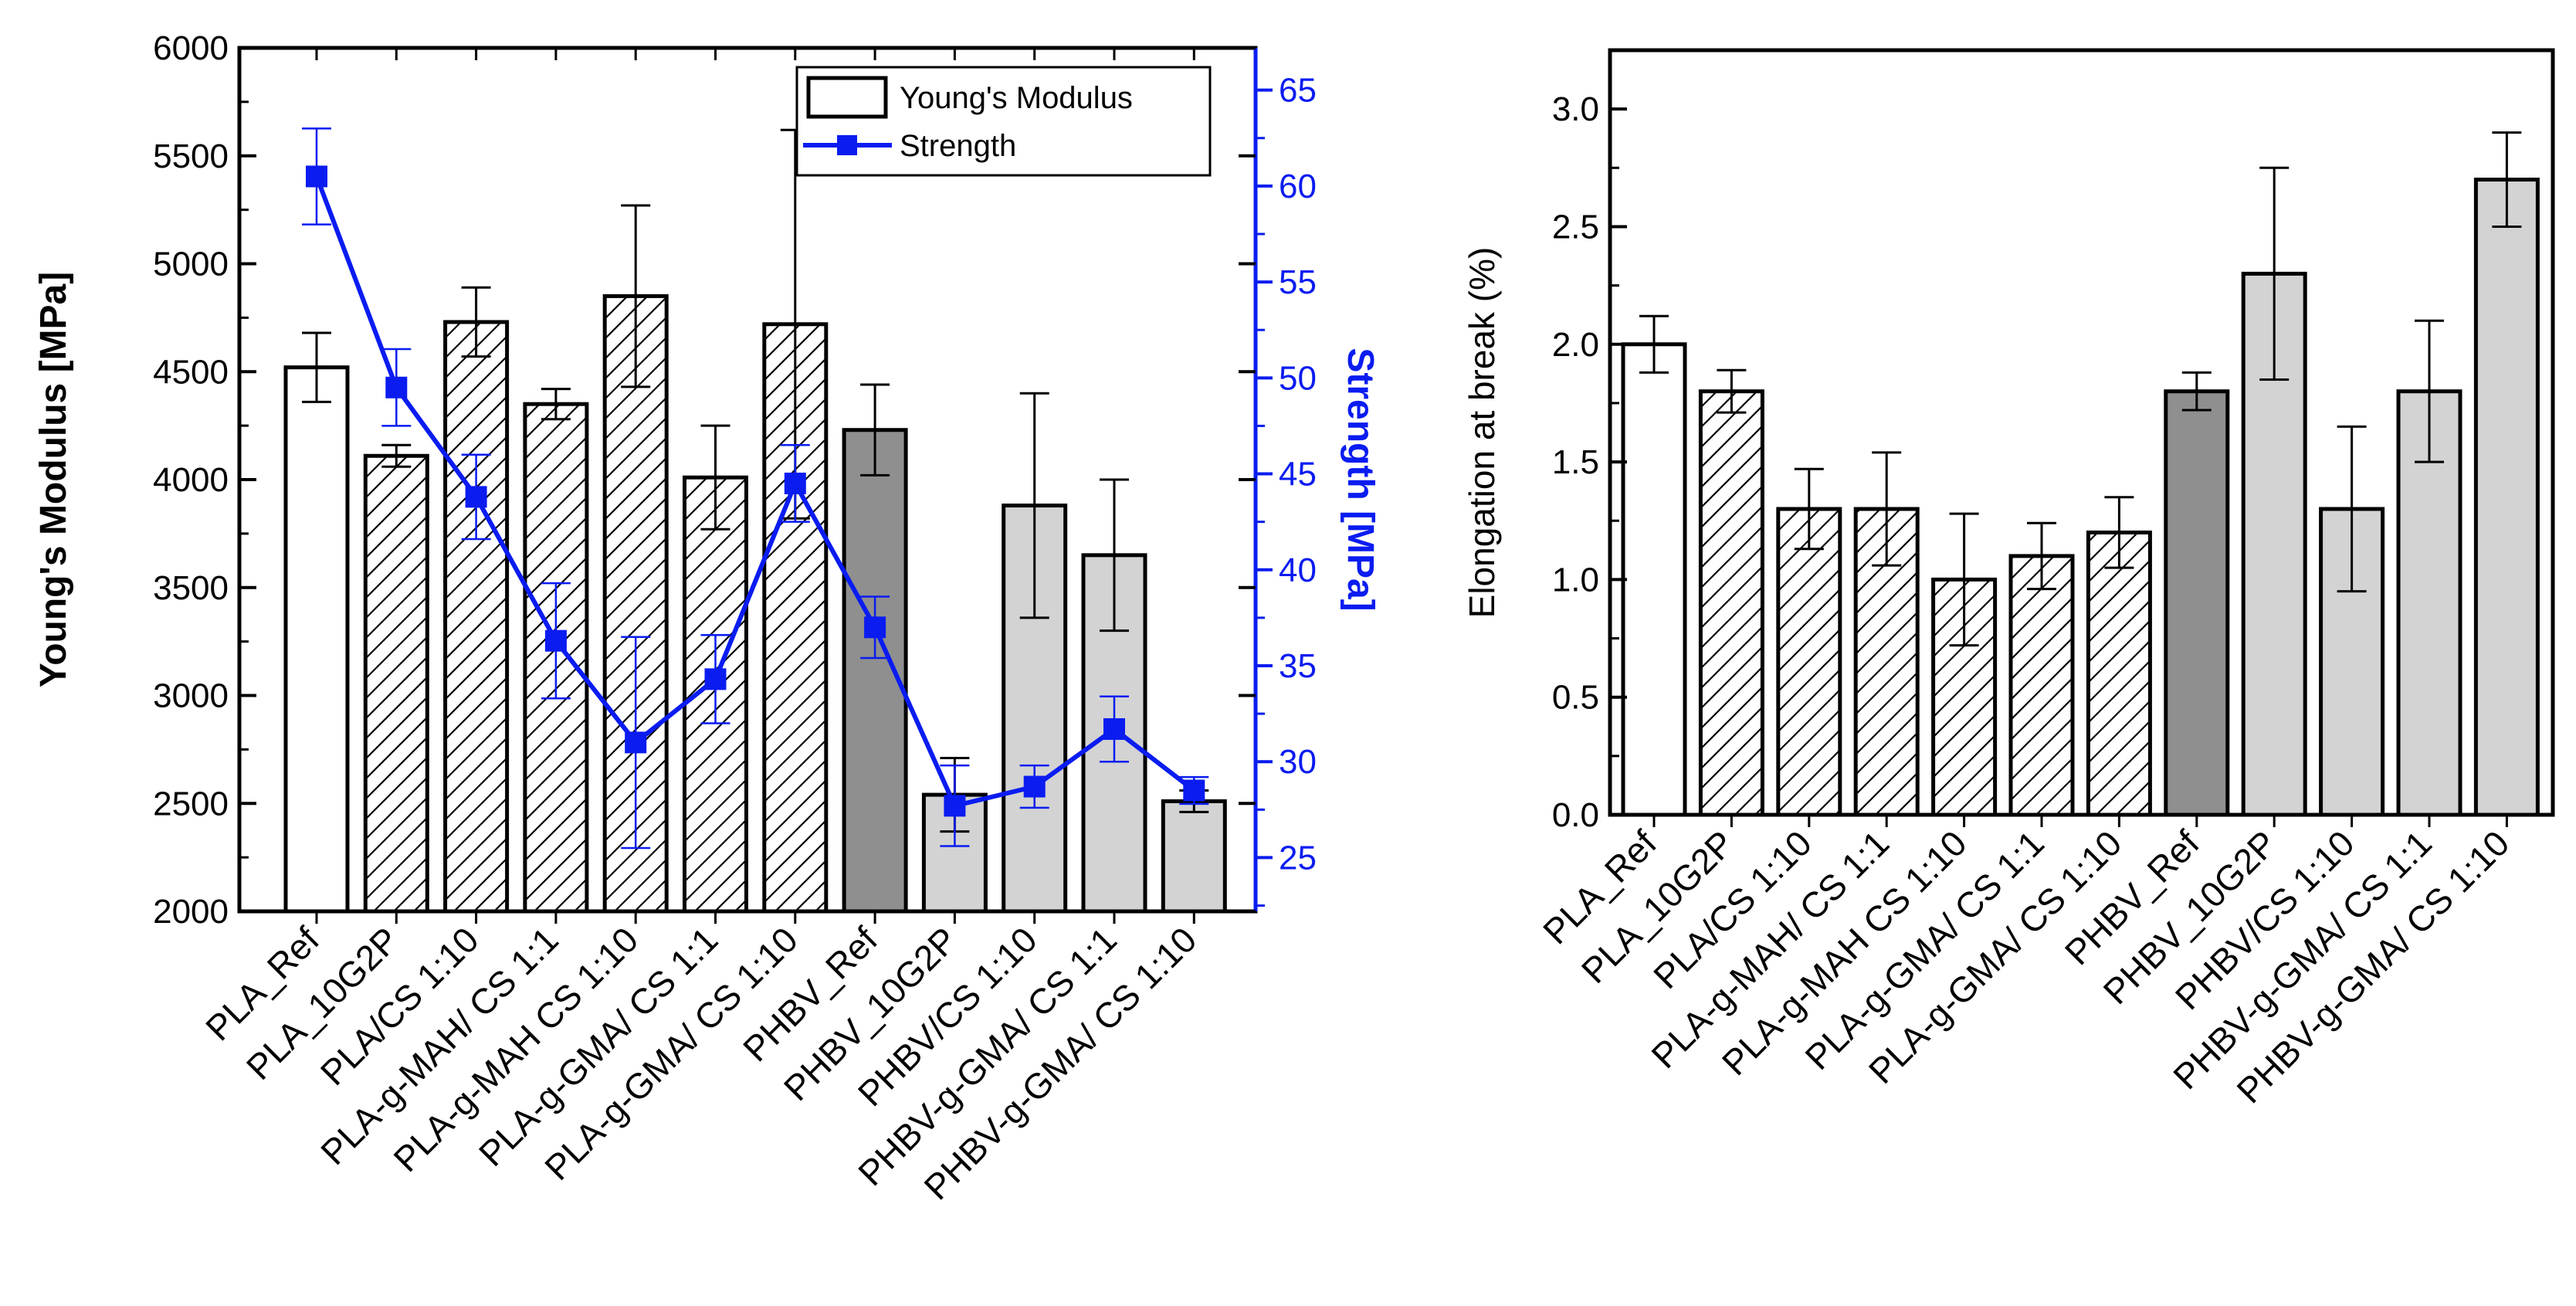 This screenshot has height=1306, width=2576. What do you see at coordinates (191, 696) in the screenshot?
I see `left-y-tick-label: 3000` at bounding box center [191, 696].